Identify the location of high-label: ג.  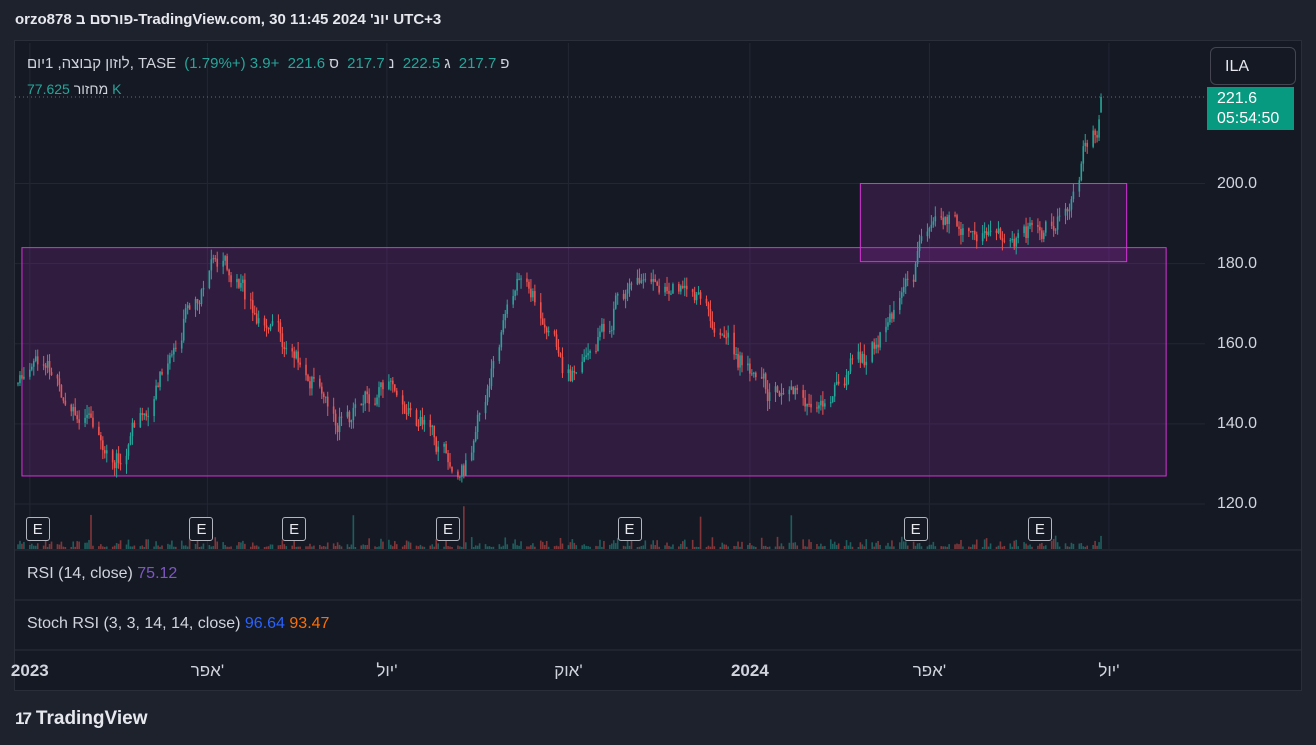
(447, 63).